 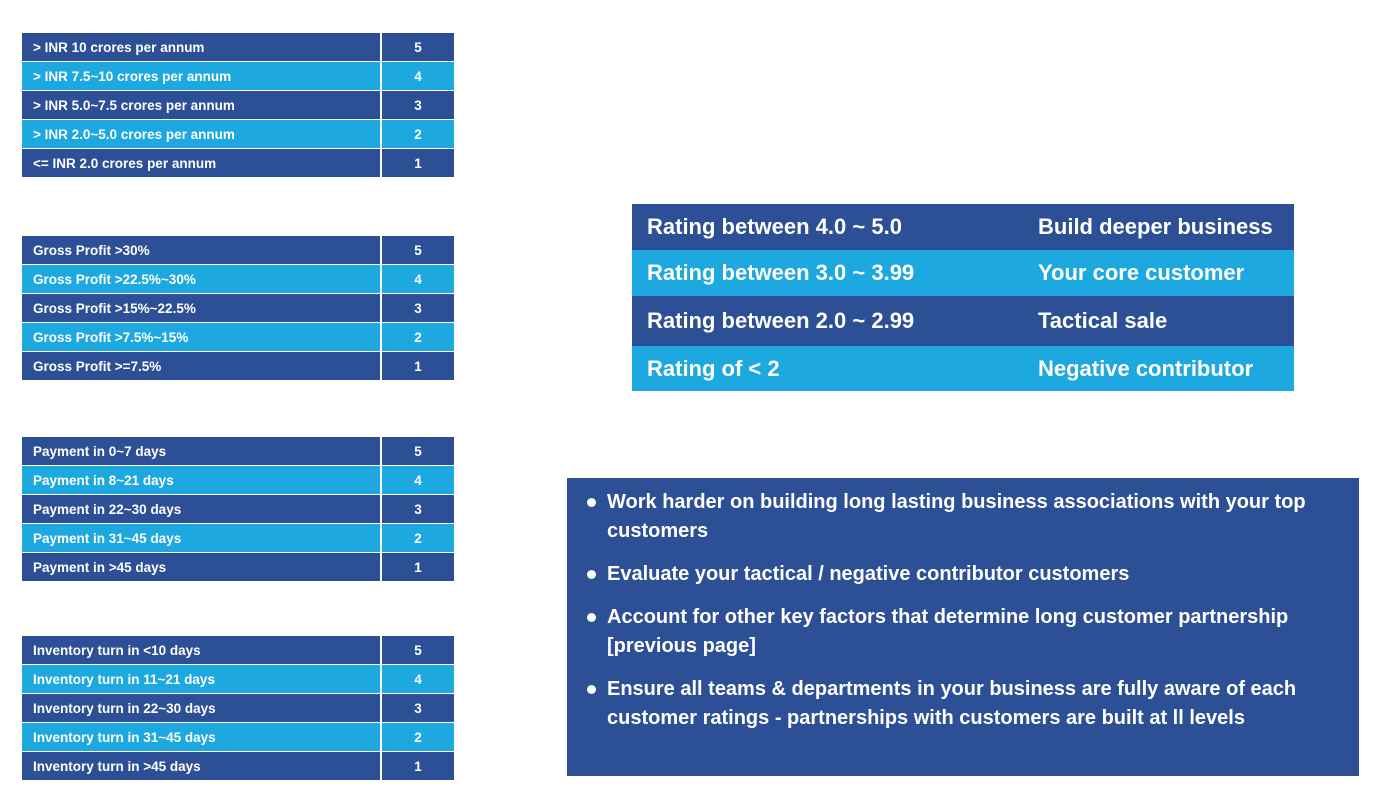 I want to click on criterion-cell: > INR 5.0~7.5 crores per annum, so click(x=202, y=105).